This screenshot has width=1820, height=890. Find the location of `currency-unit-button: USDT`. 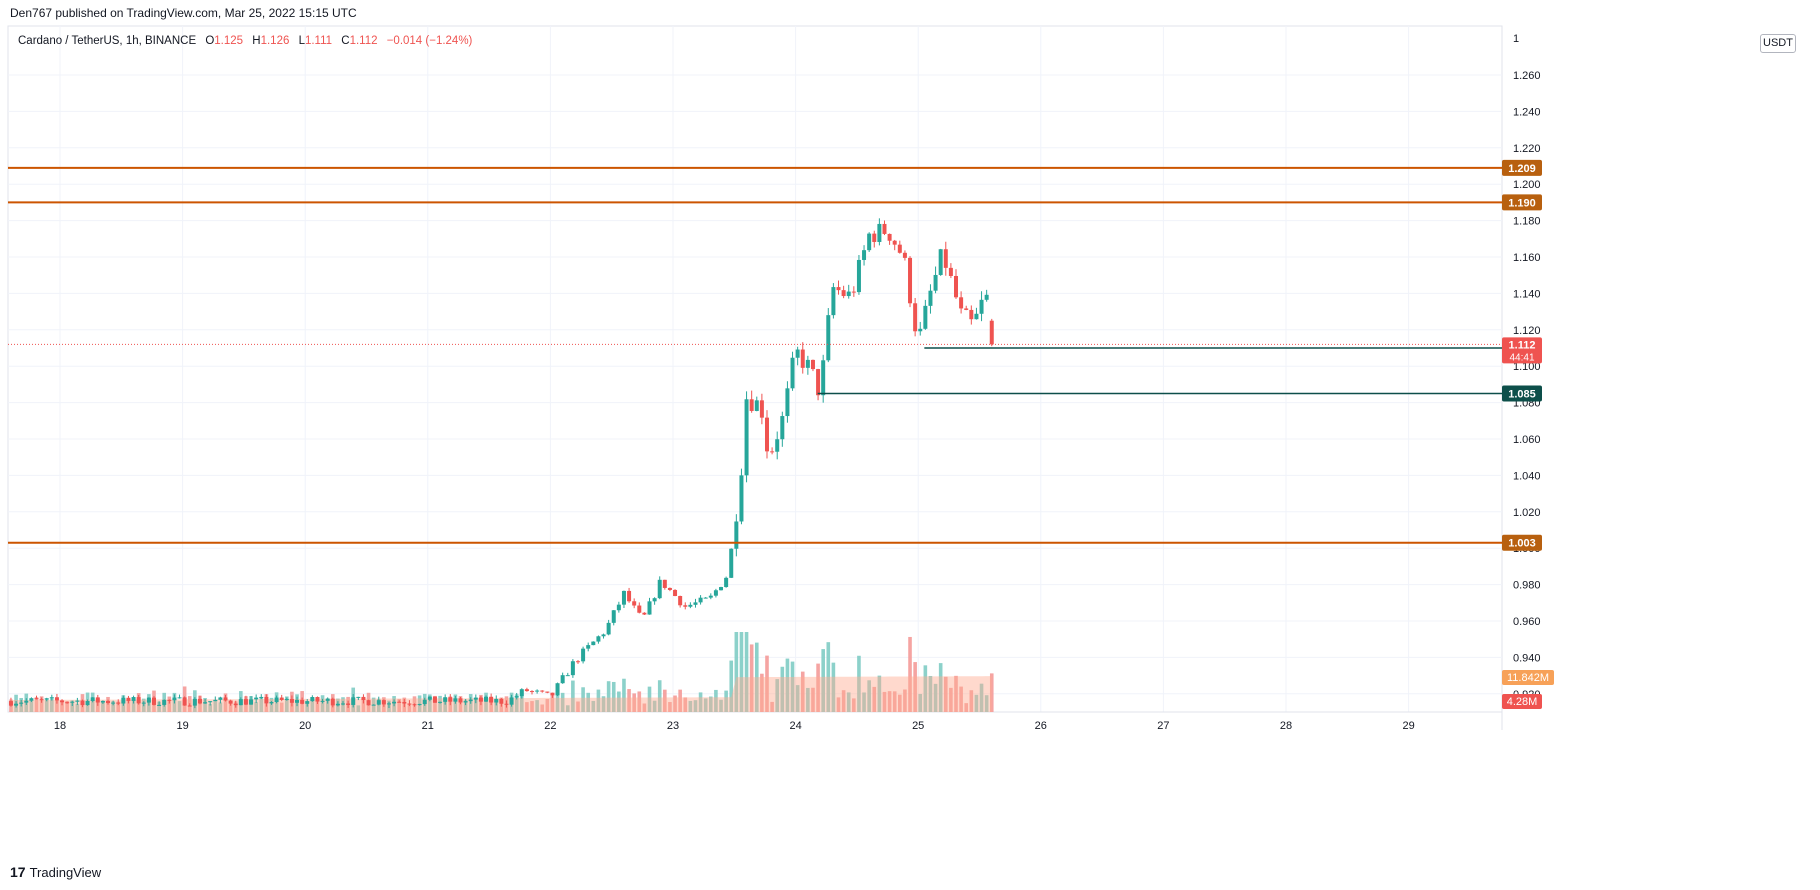

currency-unit-button: USDT is located at coordinates (1778, 43).